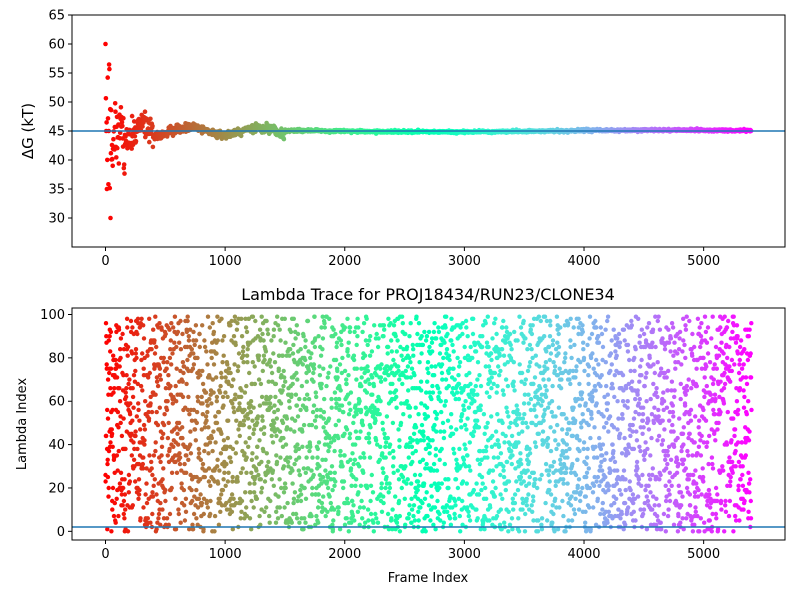  I want to click on dg-point, so click(124, 168).